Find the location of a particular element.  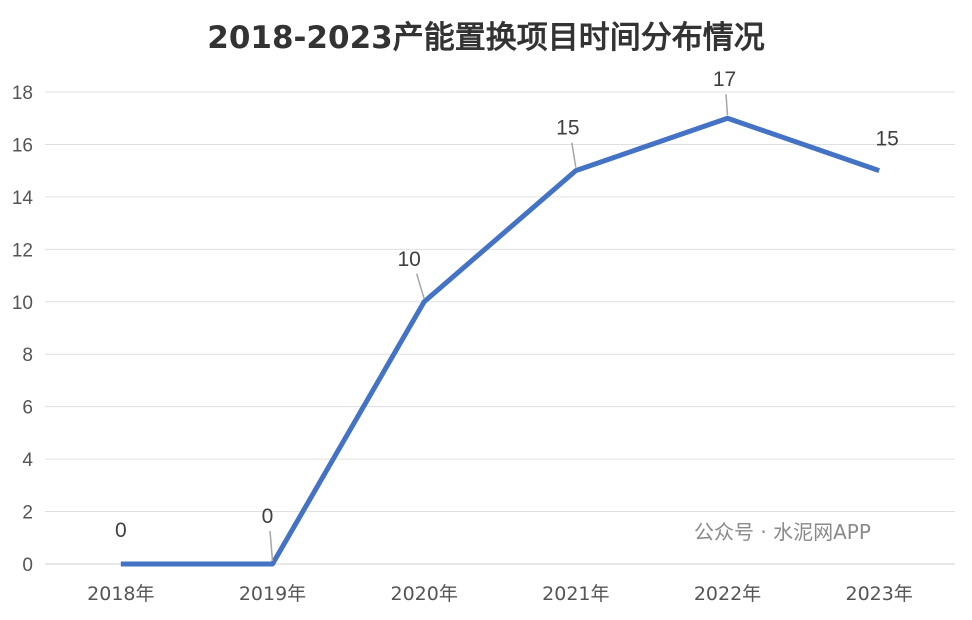

y-tick-label: 4 is located at coordinates (27, 460).